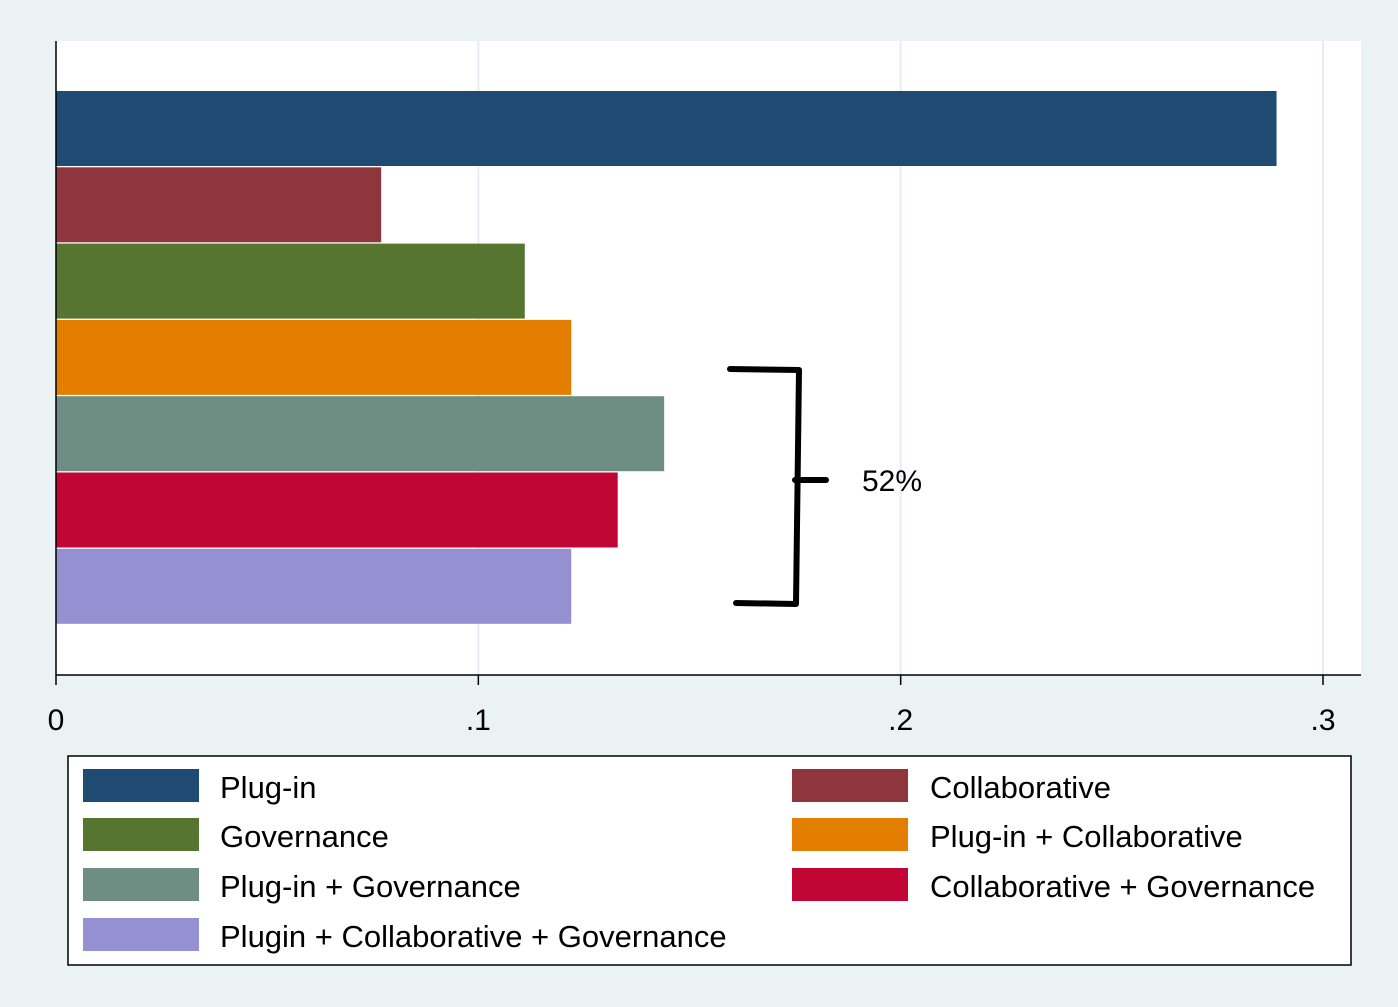 This screenshot has width=1398, height=1007. I want to click on x-tick-label: .3, so click(1322, 720).